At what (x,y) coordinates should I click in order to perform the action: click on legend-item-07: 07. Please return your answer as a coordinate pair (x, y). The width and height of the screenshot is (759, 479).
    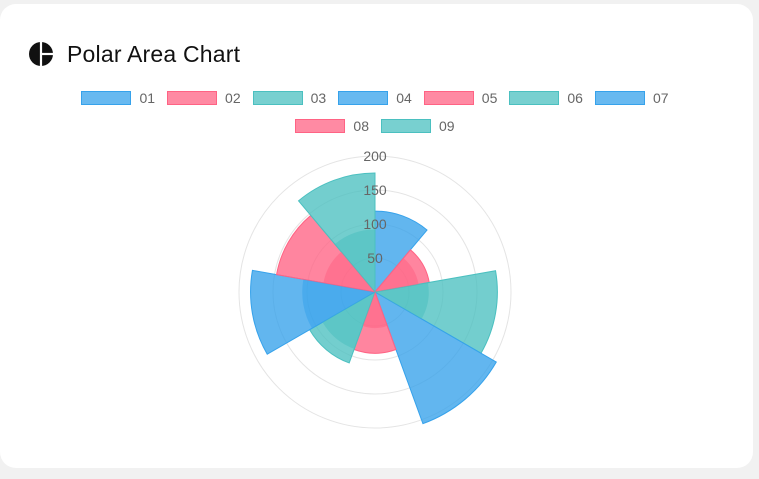
    Looking at the image, I should click on (631, 98).